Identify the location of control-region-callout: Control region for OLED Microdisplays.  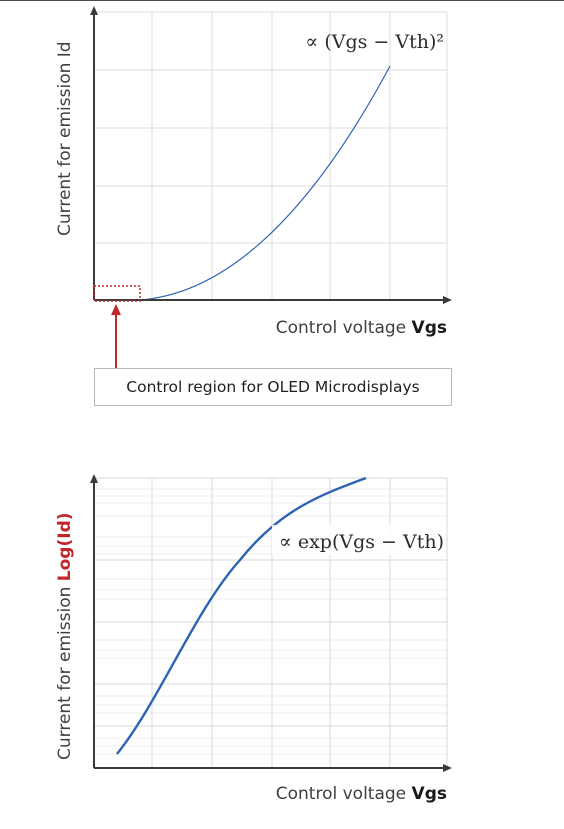
(273, 387).